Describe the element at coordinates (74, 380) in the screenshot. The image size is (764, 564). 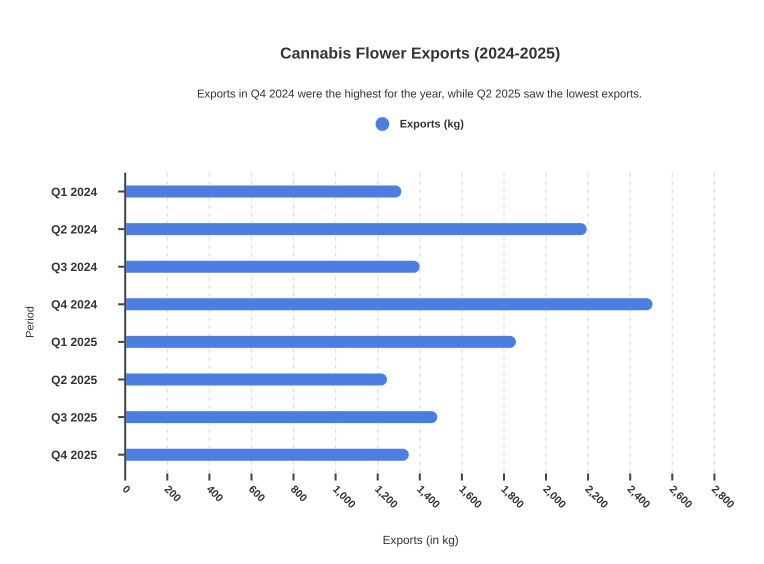
I see `svg-text: Q2 2025` at that location.